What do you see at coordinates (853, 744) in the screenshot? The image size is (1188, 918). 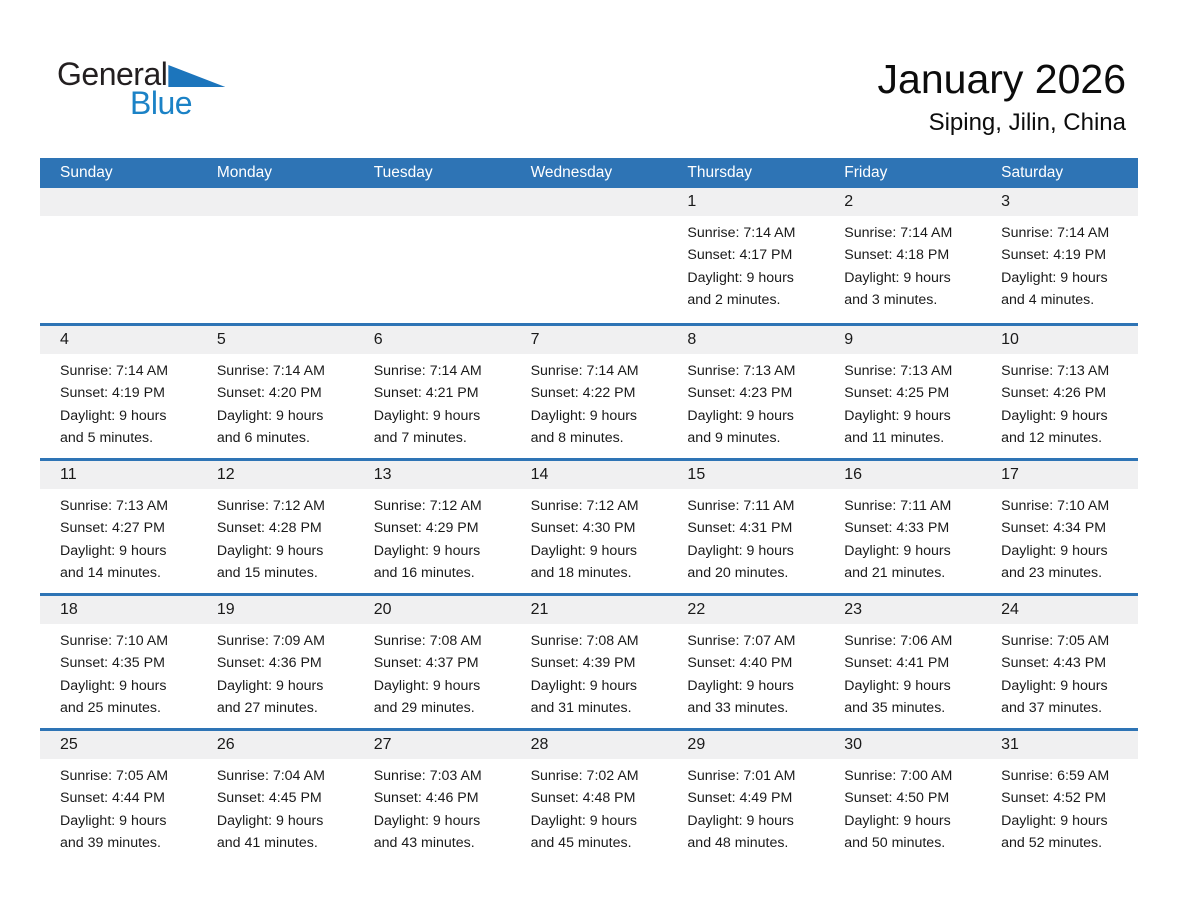 I see `day-number: 30` at bounding box center [853, 744].